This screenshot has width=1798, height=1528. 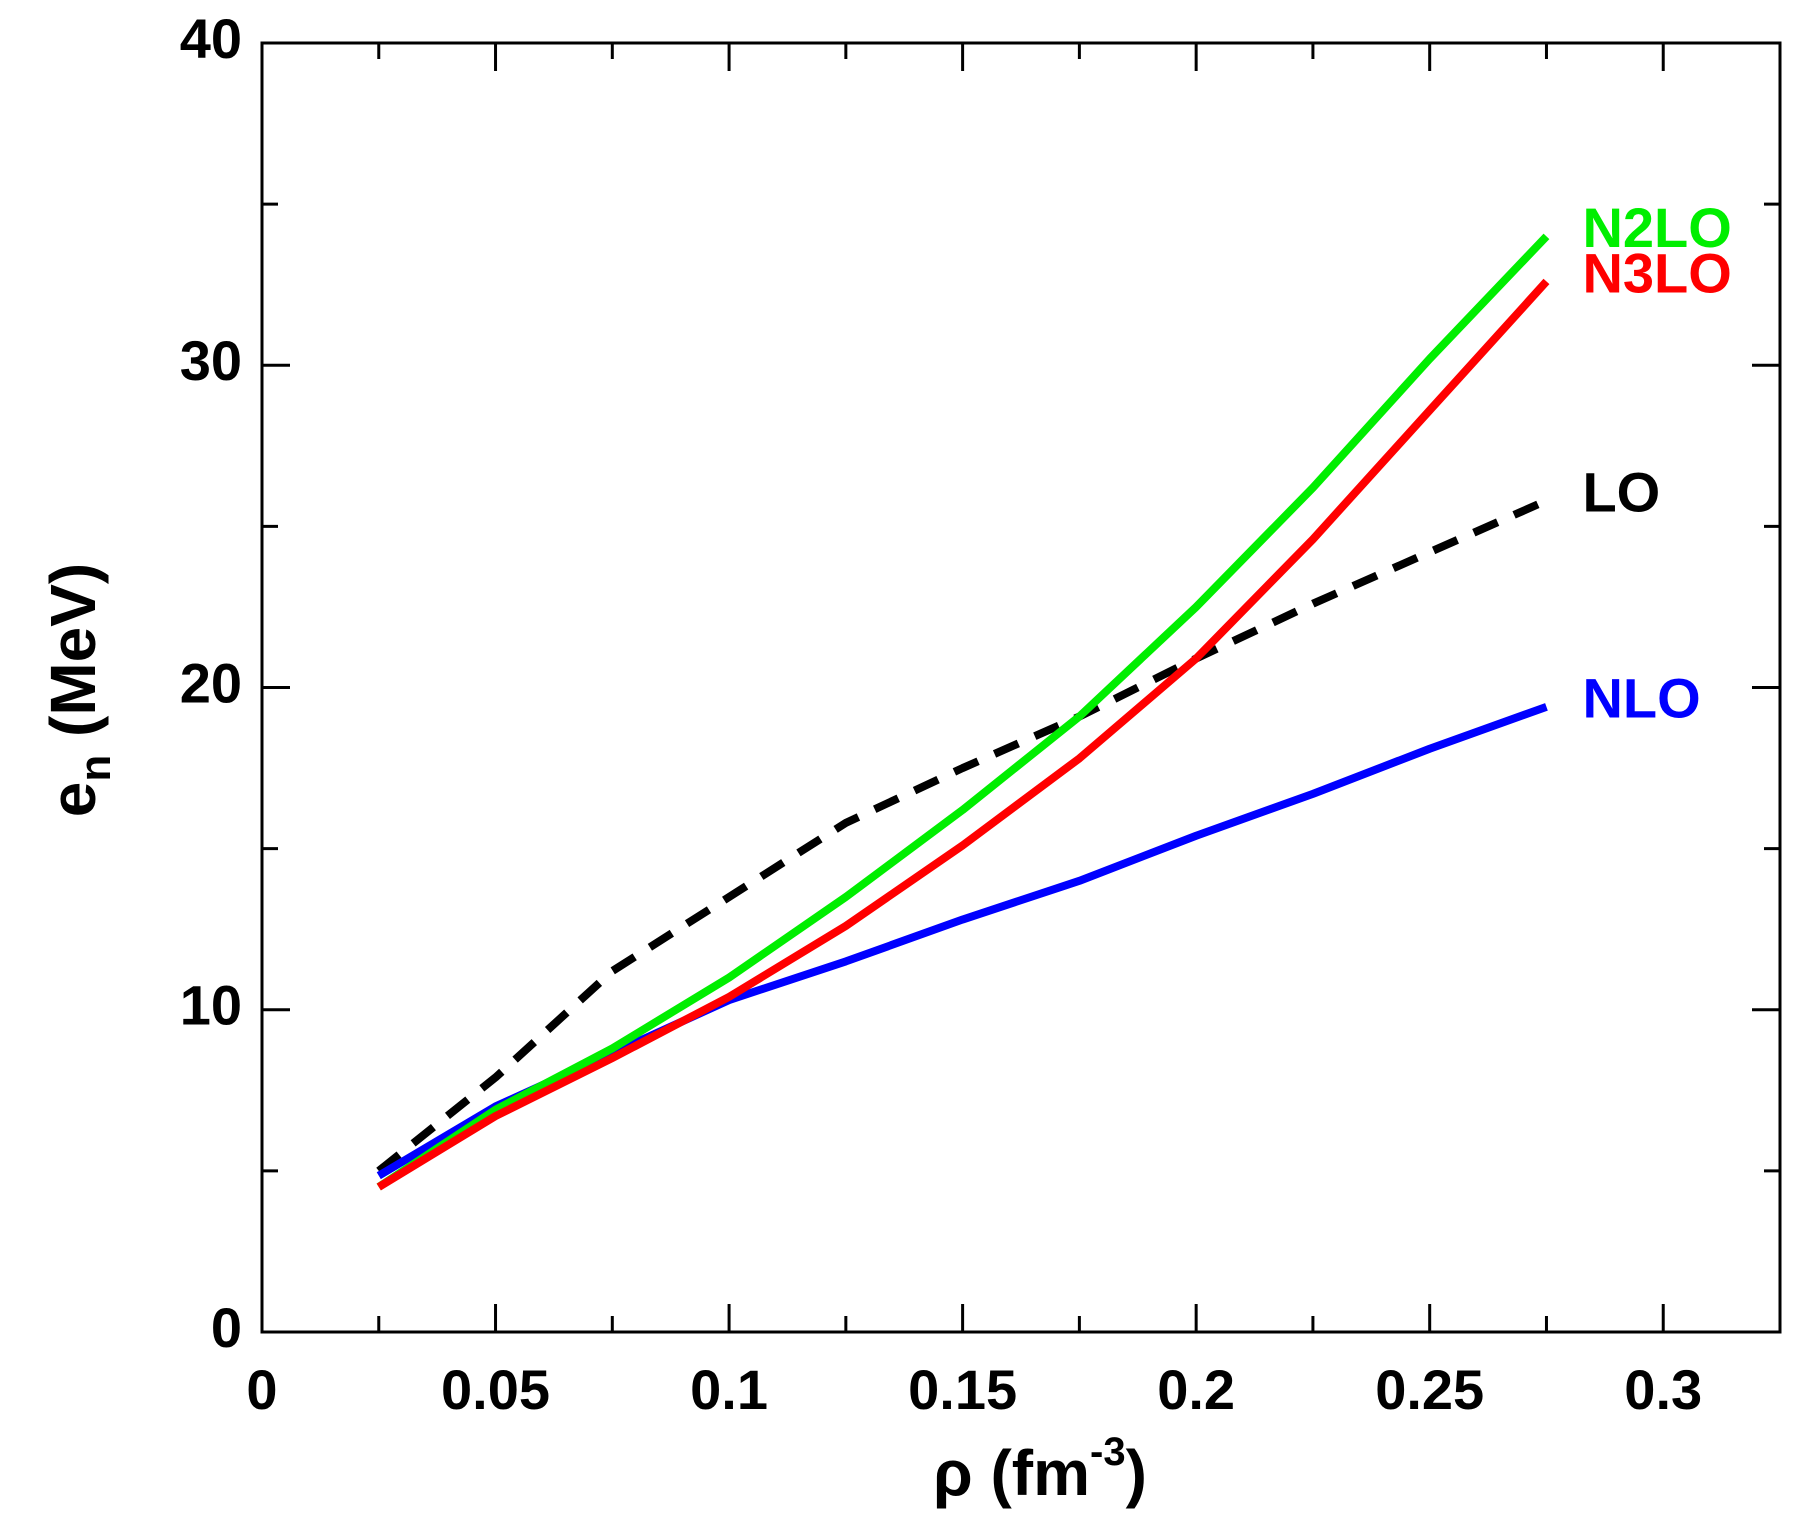 What do you see at coordinates (95, 768) in the screenshot?
I see `y-label-sub: n` at bounding box center [95, 768].